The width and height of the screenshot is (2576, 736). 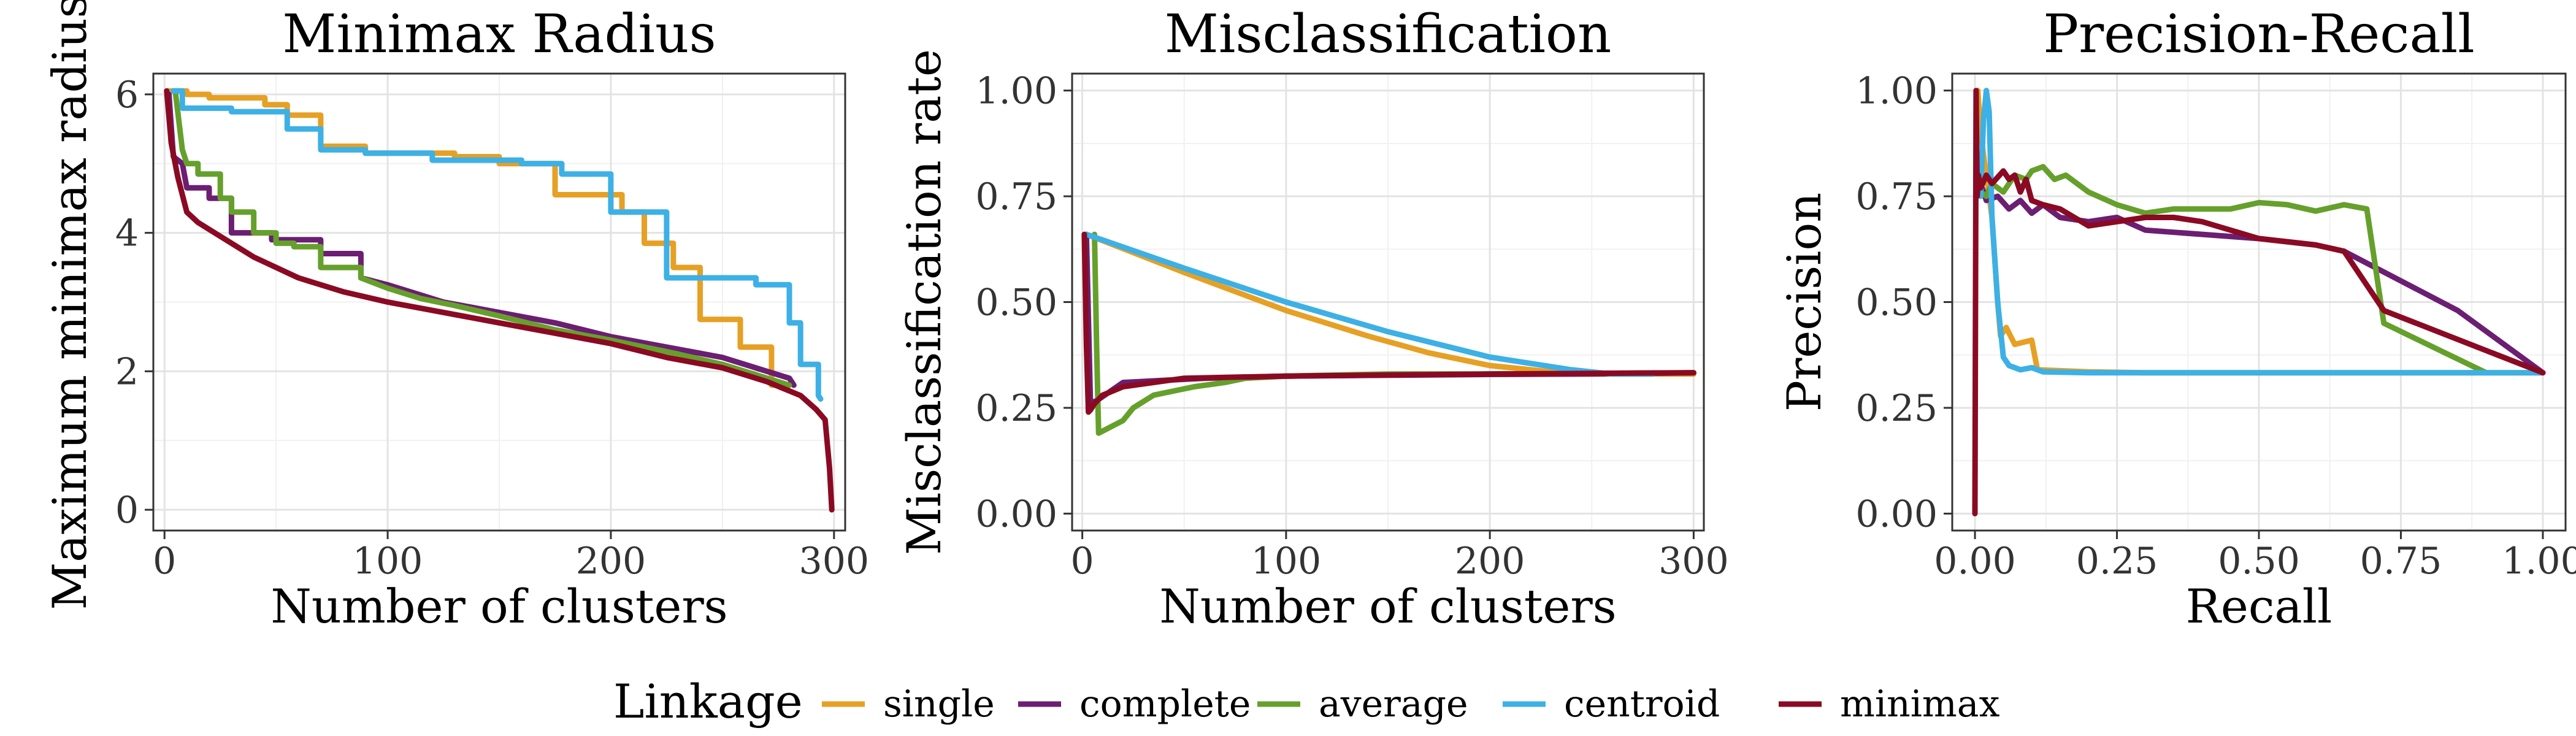 What do you see at coordinates (939, 704) in the screenshot?
I see `legend-label-single: single` at bounding box center [939, 704].